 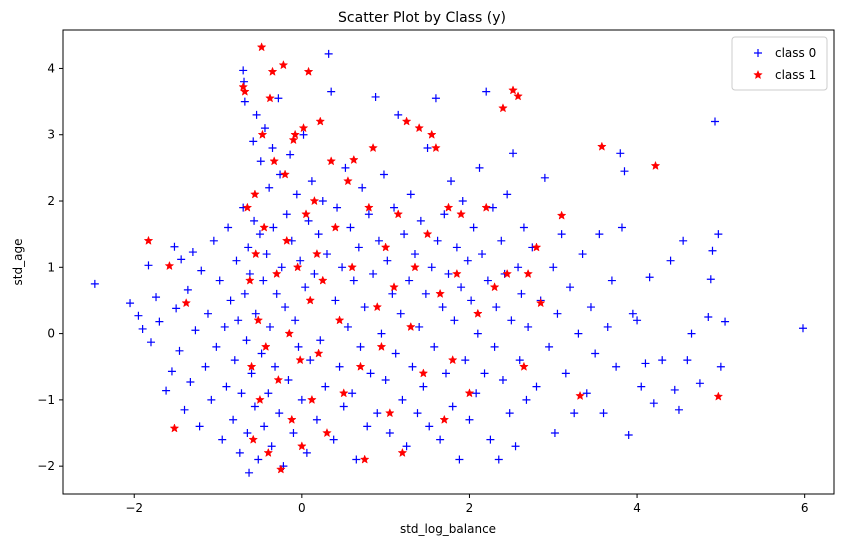 I want to click on legend-marker, so click(x=758, y=53).